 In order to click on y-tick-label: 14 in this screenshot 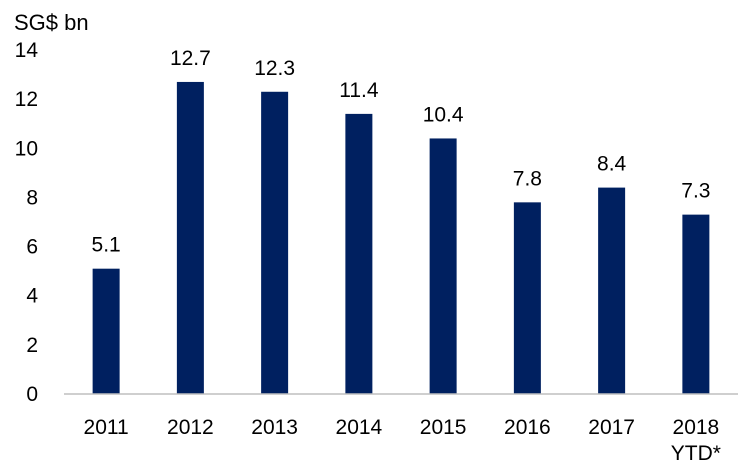, I will do `click(27, 50)`.